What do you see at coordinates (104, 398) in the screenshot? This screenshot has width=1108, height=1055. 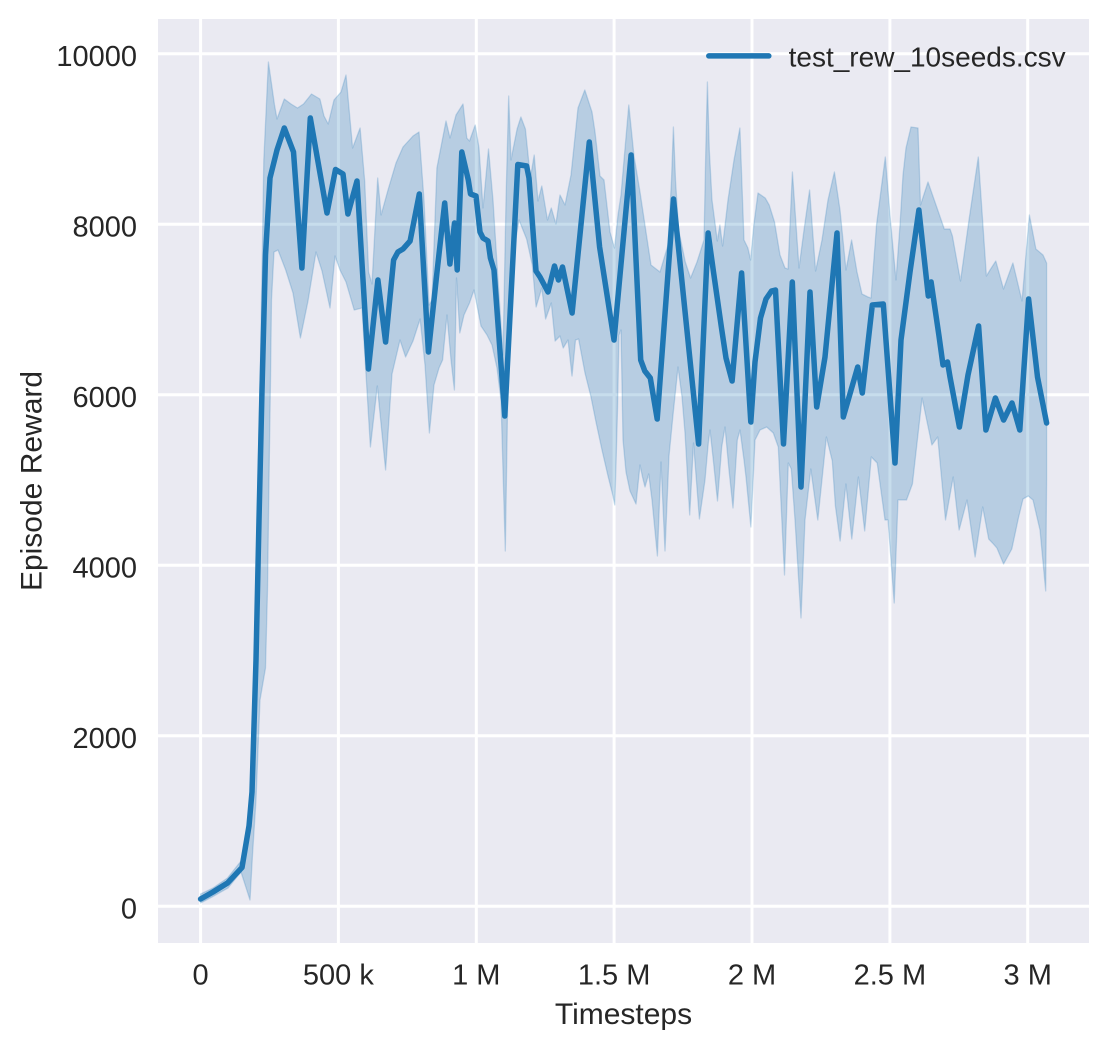 I see `svg-text: 6000` at bounding box center [104, 398].